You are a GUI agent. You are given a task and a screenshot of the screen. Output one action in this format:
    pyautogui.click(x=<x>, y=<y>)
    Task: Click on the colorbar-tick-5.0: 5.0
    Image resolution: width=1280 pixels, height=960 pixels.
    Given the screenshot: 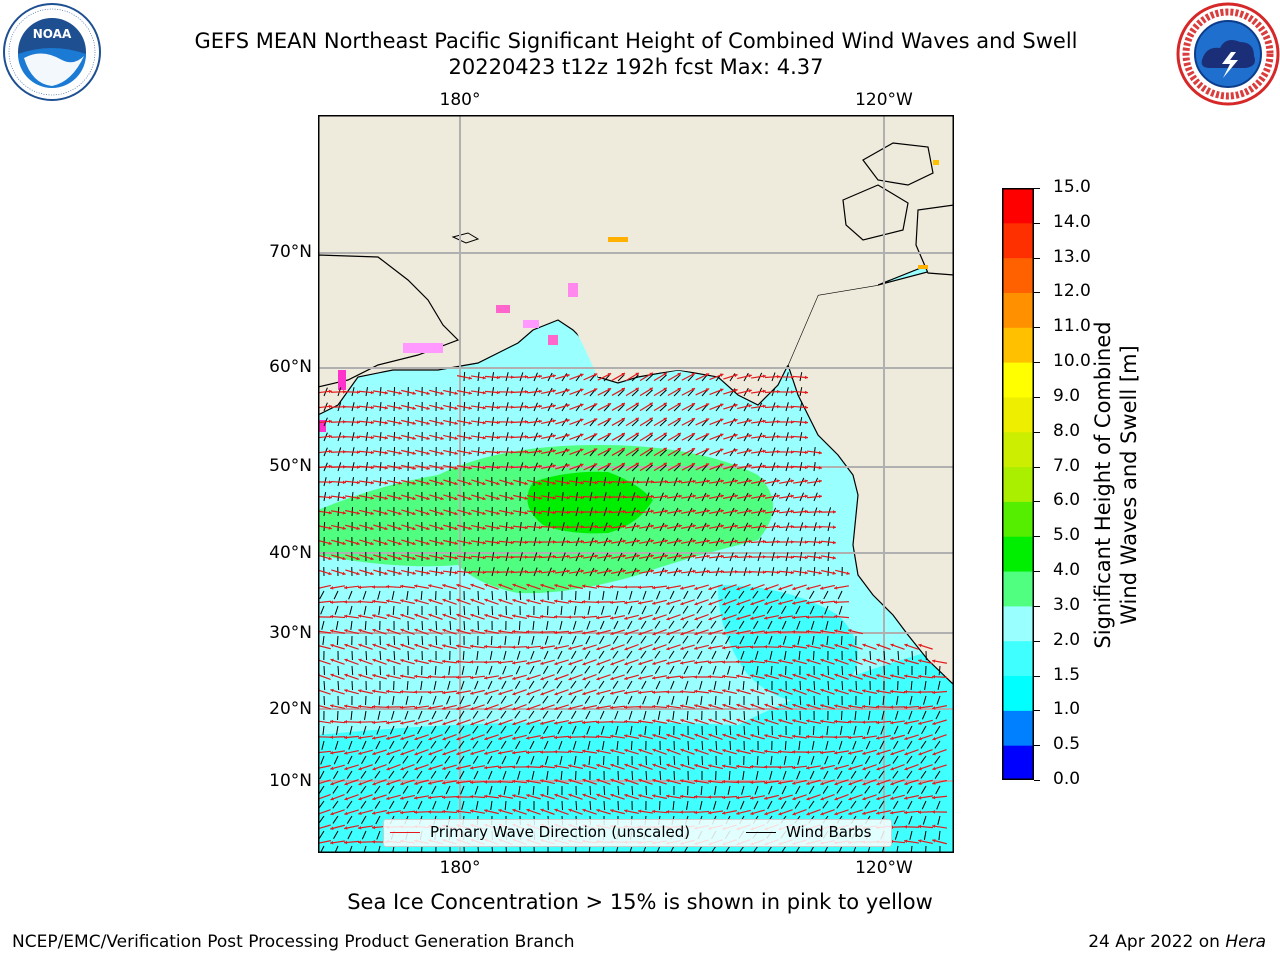 What is the action you would take?
    pyautogui.click(x=1067, y=535)
    